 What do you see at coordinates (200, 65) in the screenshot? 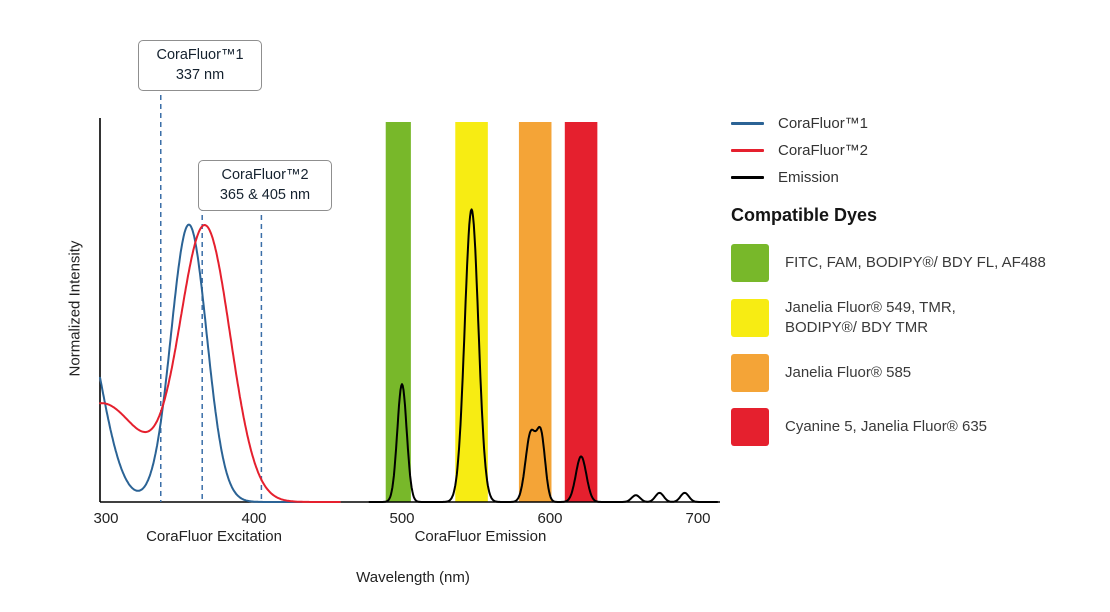
I see `callout-corafluor1-337nm: CoraFluor™1 337 nm` at bounding box center [200, 65].